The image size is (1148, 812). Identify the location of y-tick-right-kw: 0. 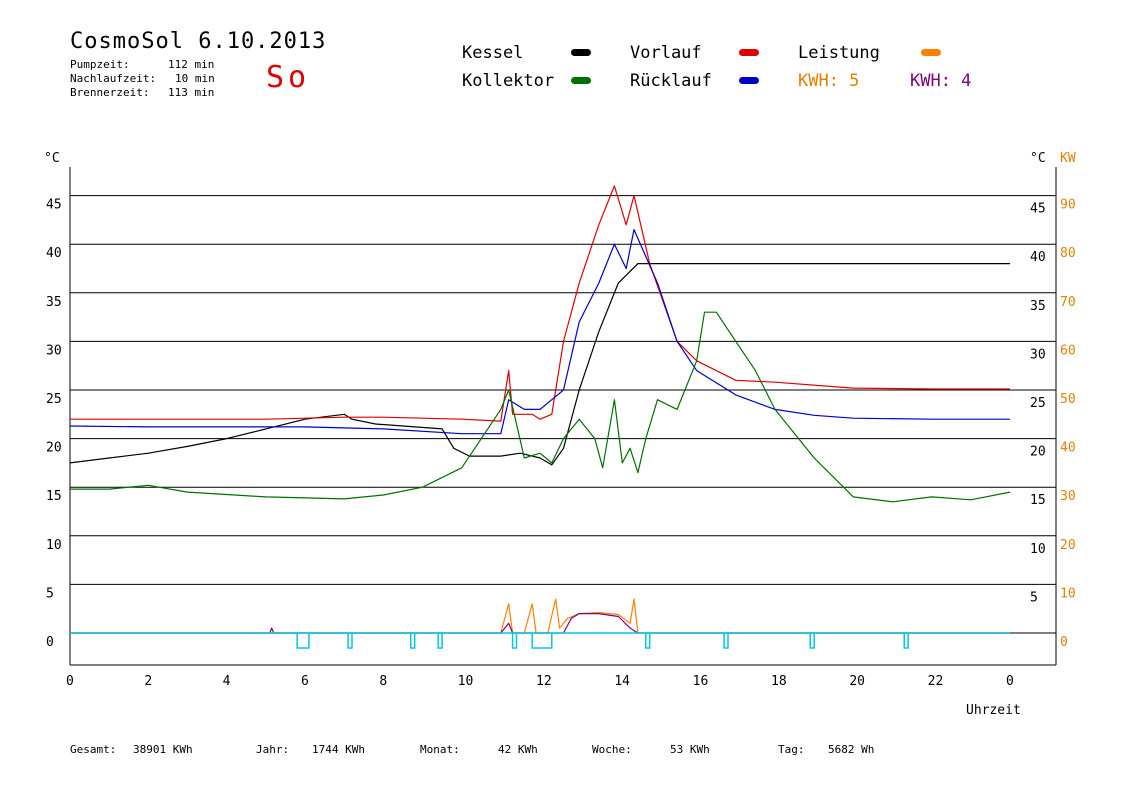
(1064, 642).